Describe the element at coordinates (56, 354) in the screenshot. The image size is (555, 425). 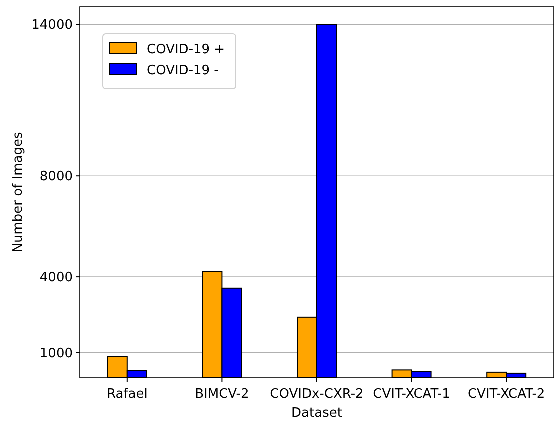
I see `y-tick-label: 1000` at that location.